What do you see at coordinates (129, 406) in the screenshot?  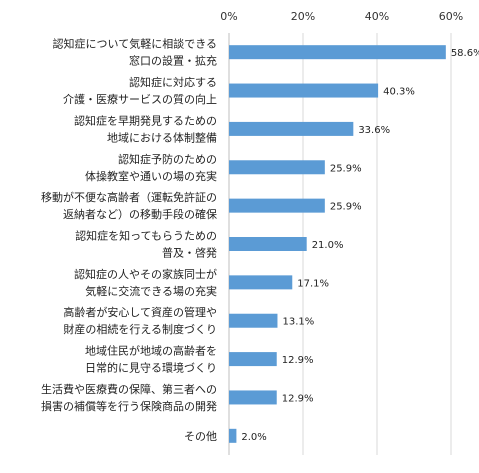 I see `category-label: 損害の補償等を行う保険商品の開発` at bounding box center [129, 406].